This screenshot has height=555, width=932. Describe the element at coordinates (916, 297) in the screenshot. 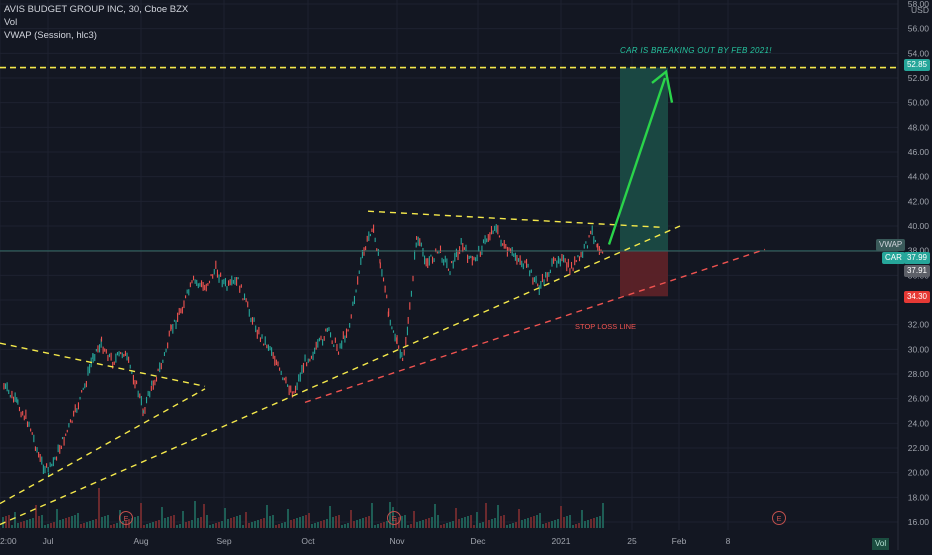

I see `stop-price-tag: 34.30` at that location.